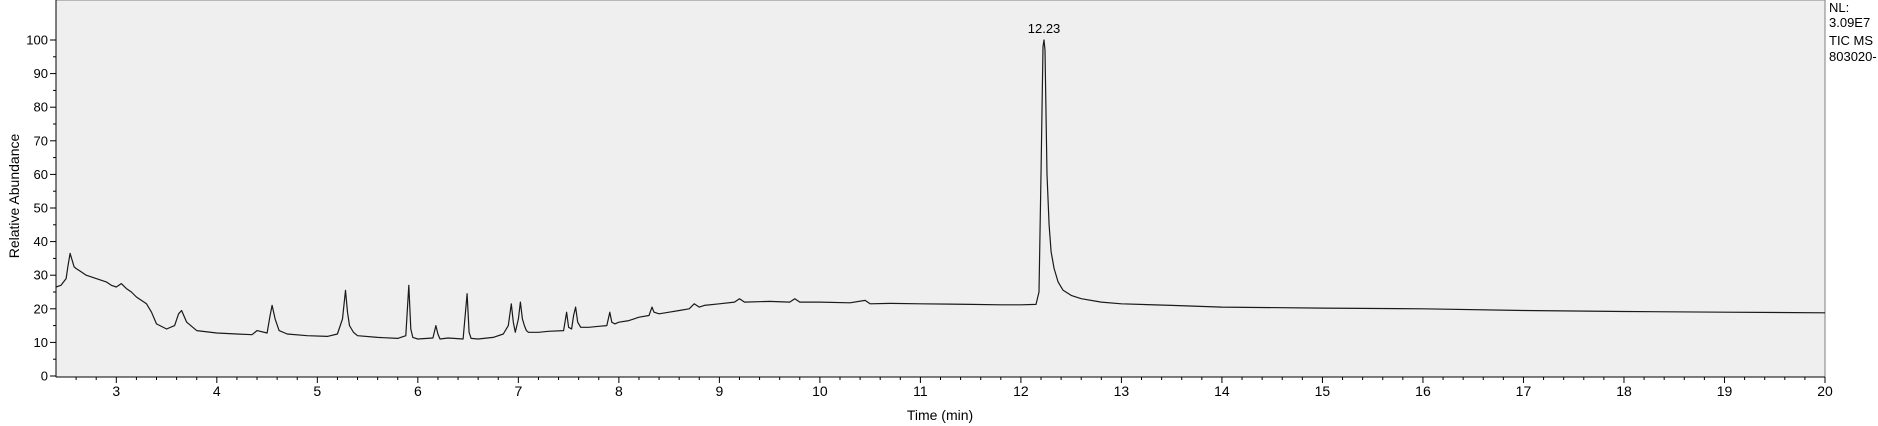  What do you see at coordinates (1725, 391) in the screenshot?
I see `x-tick-label: 19` at bounding box center [1725, 391].